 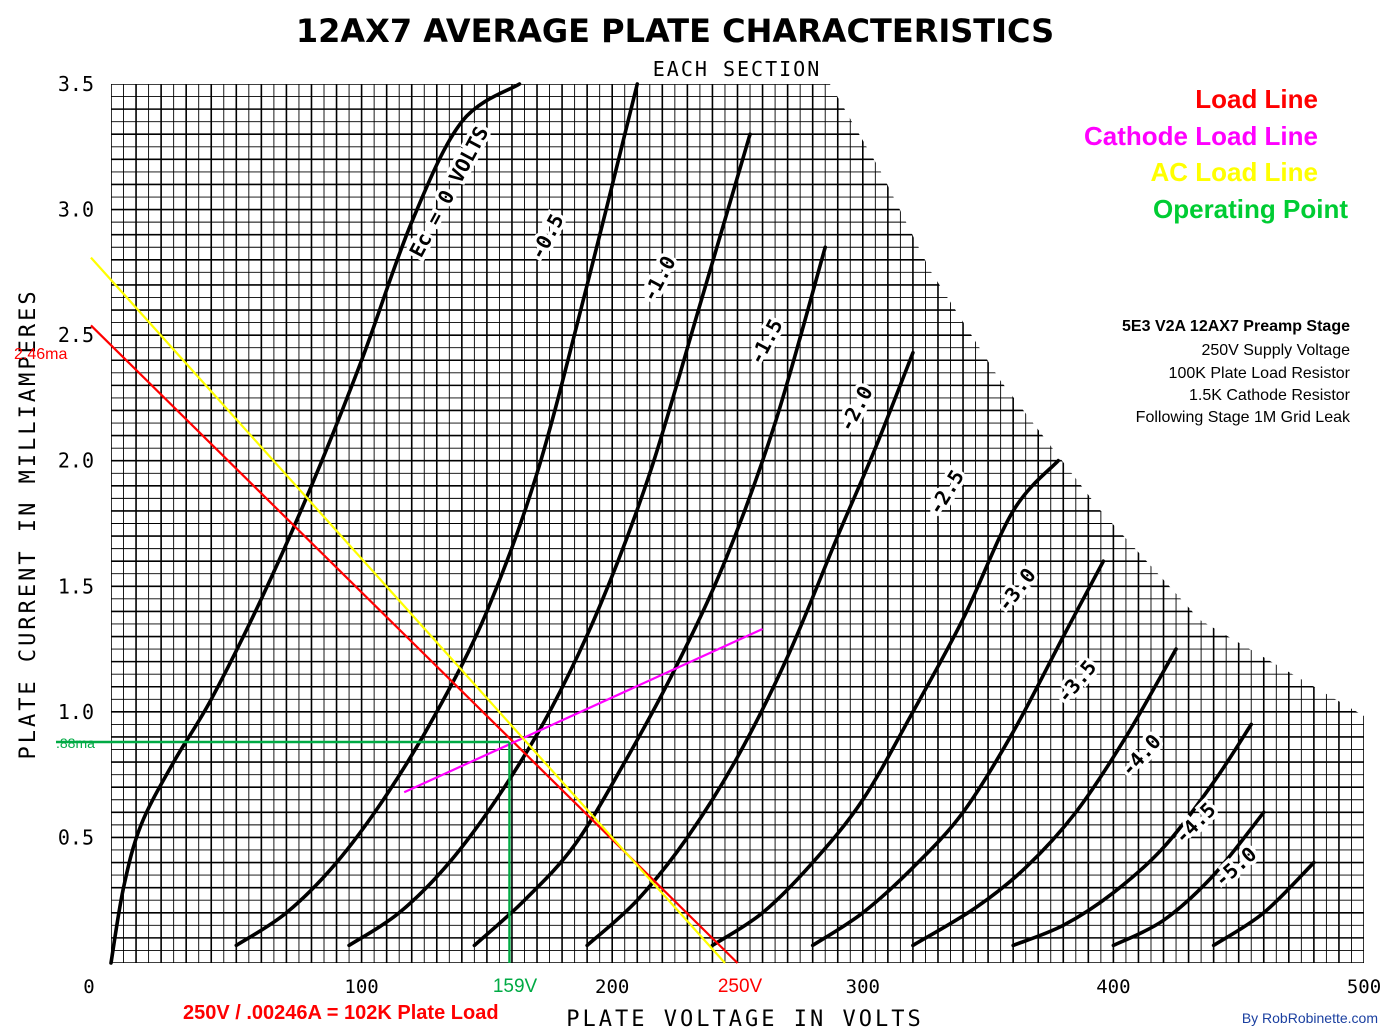 What do you see at coordinates (675, 31) in the screenshot?
I see `chart-title: 12AX7 AVERAGE PLATE CHARACTERISTICS` at bounding box center [675, 31].